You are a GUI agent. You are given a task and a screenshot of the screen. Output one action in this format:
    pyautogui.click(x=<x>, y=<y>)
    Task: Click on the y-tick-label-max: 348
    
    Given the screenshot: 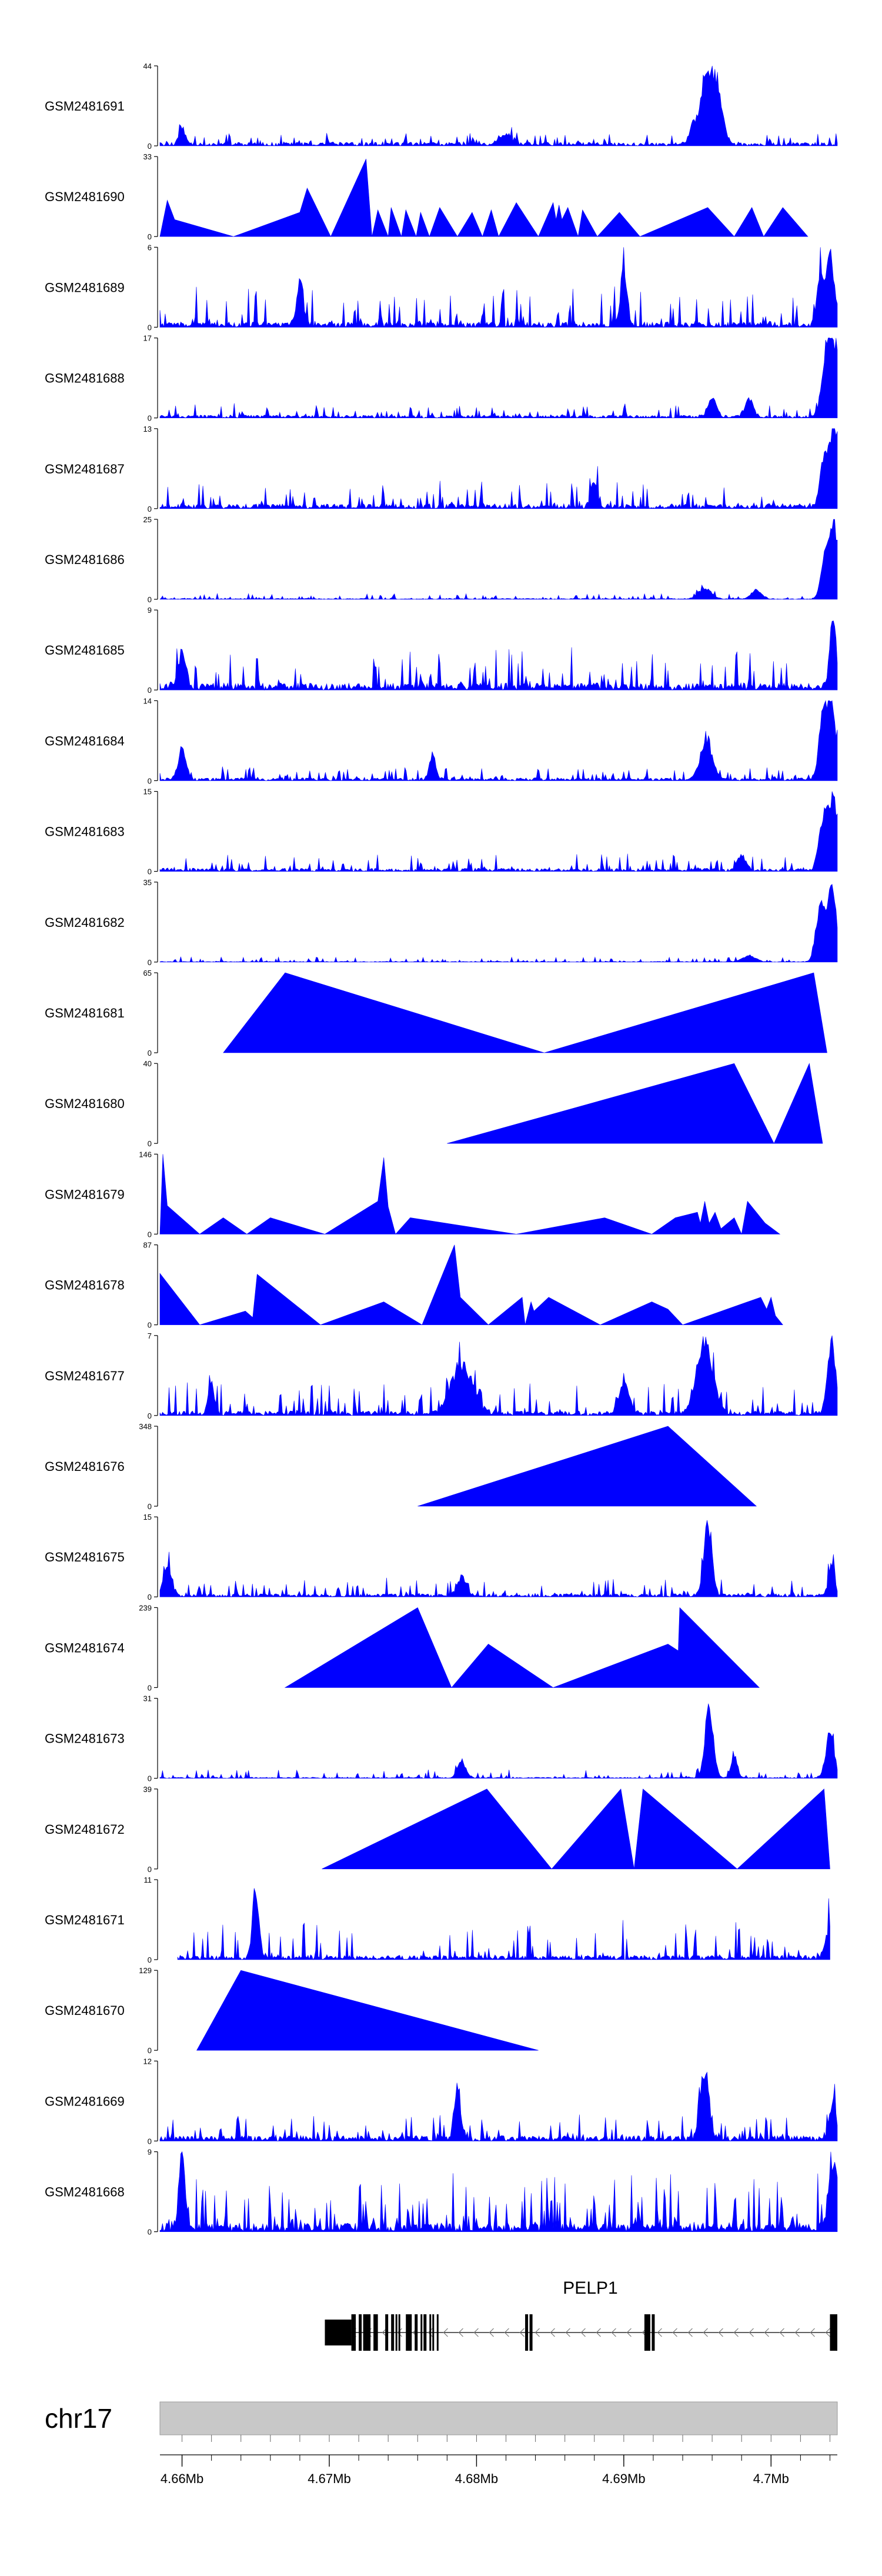 What is the action you would take?
    pyautogui.click(x=145, y=1426)
    